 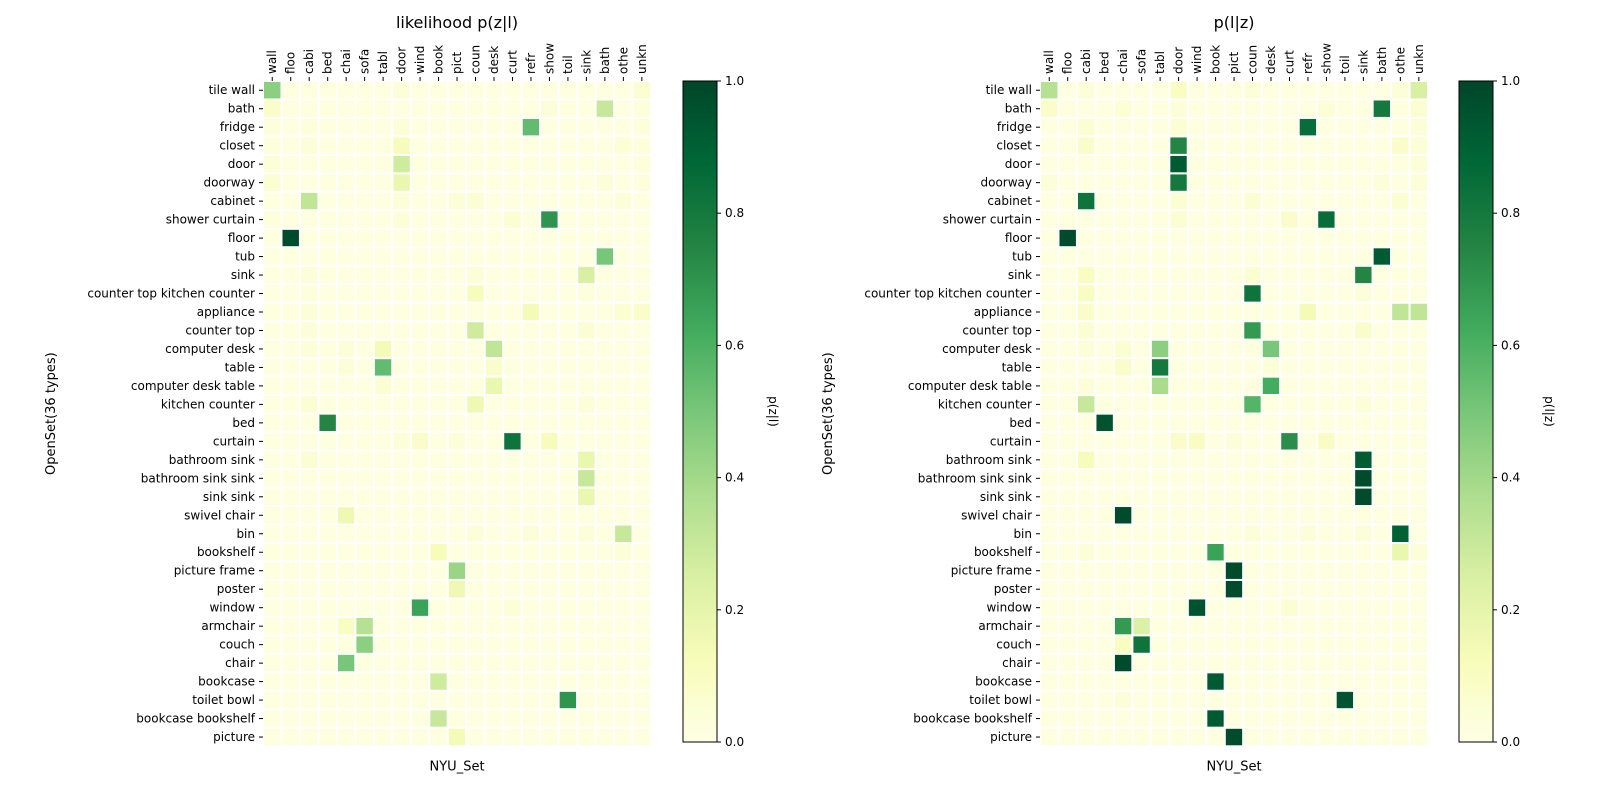 What do you see at coordinates (549, 58) in the screenshot?
I see `x-tick-label: show` at bounding box center [549, 58].